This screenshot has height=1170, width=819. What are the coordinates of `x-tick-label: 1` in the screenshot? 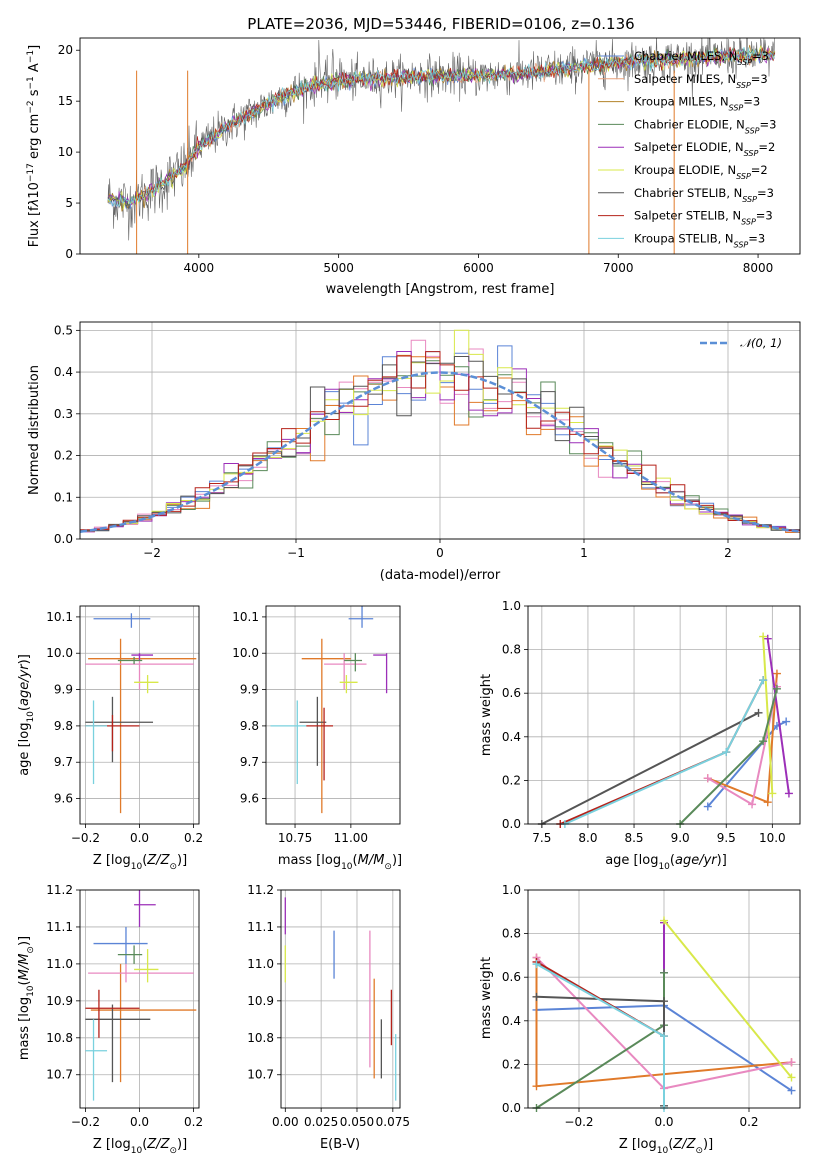 It's located at (584, 553).